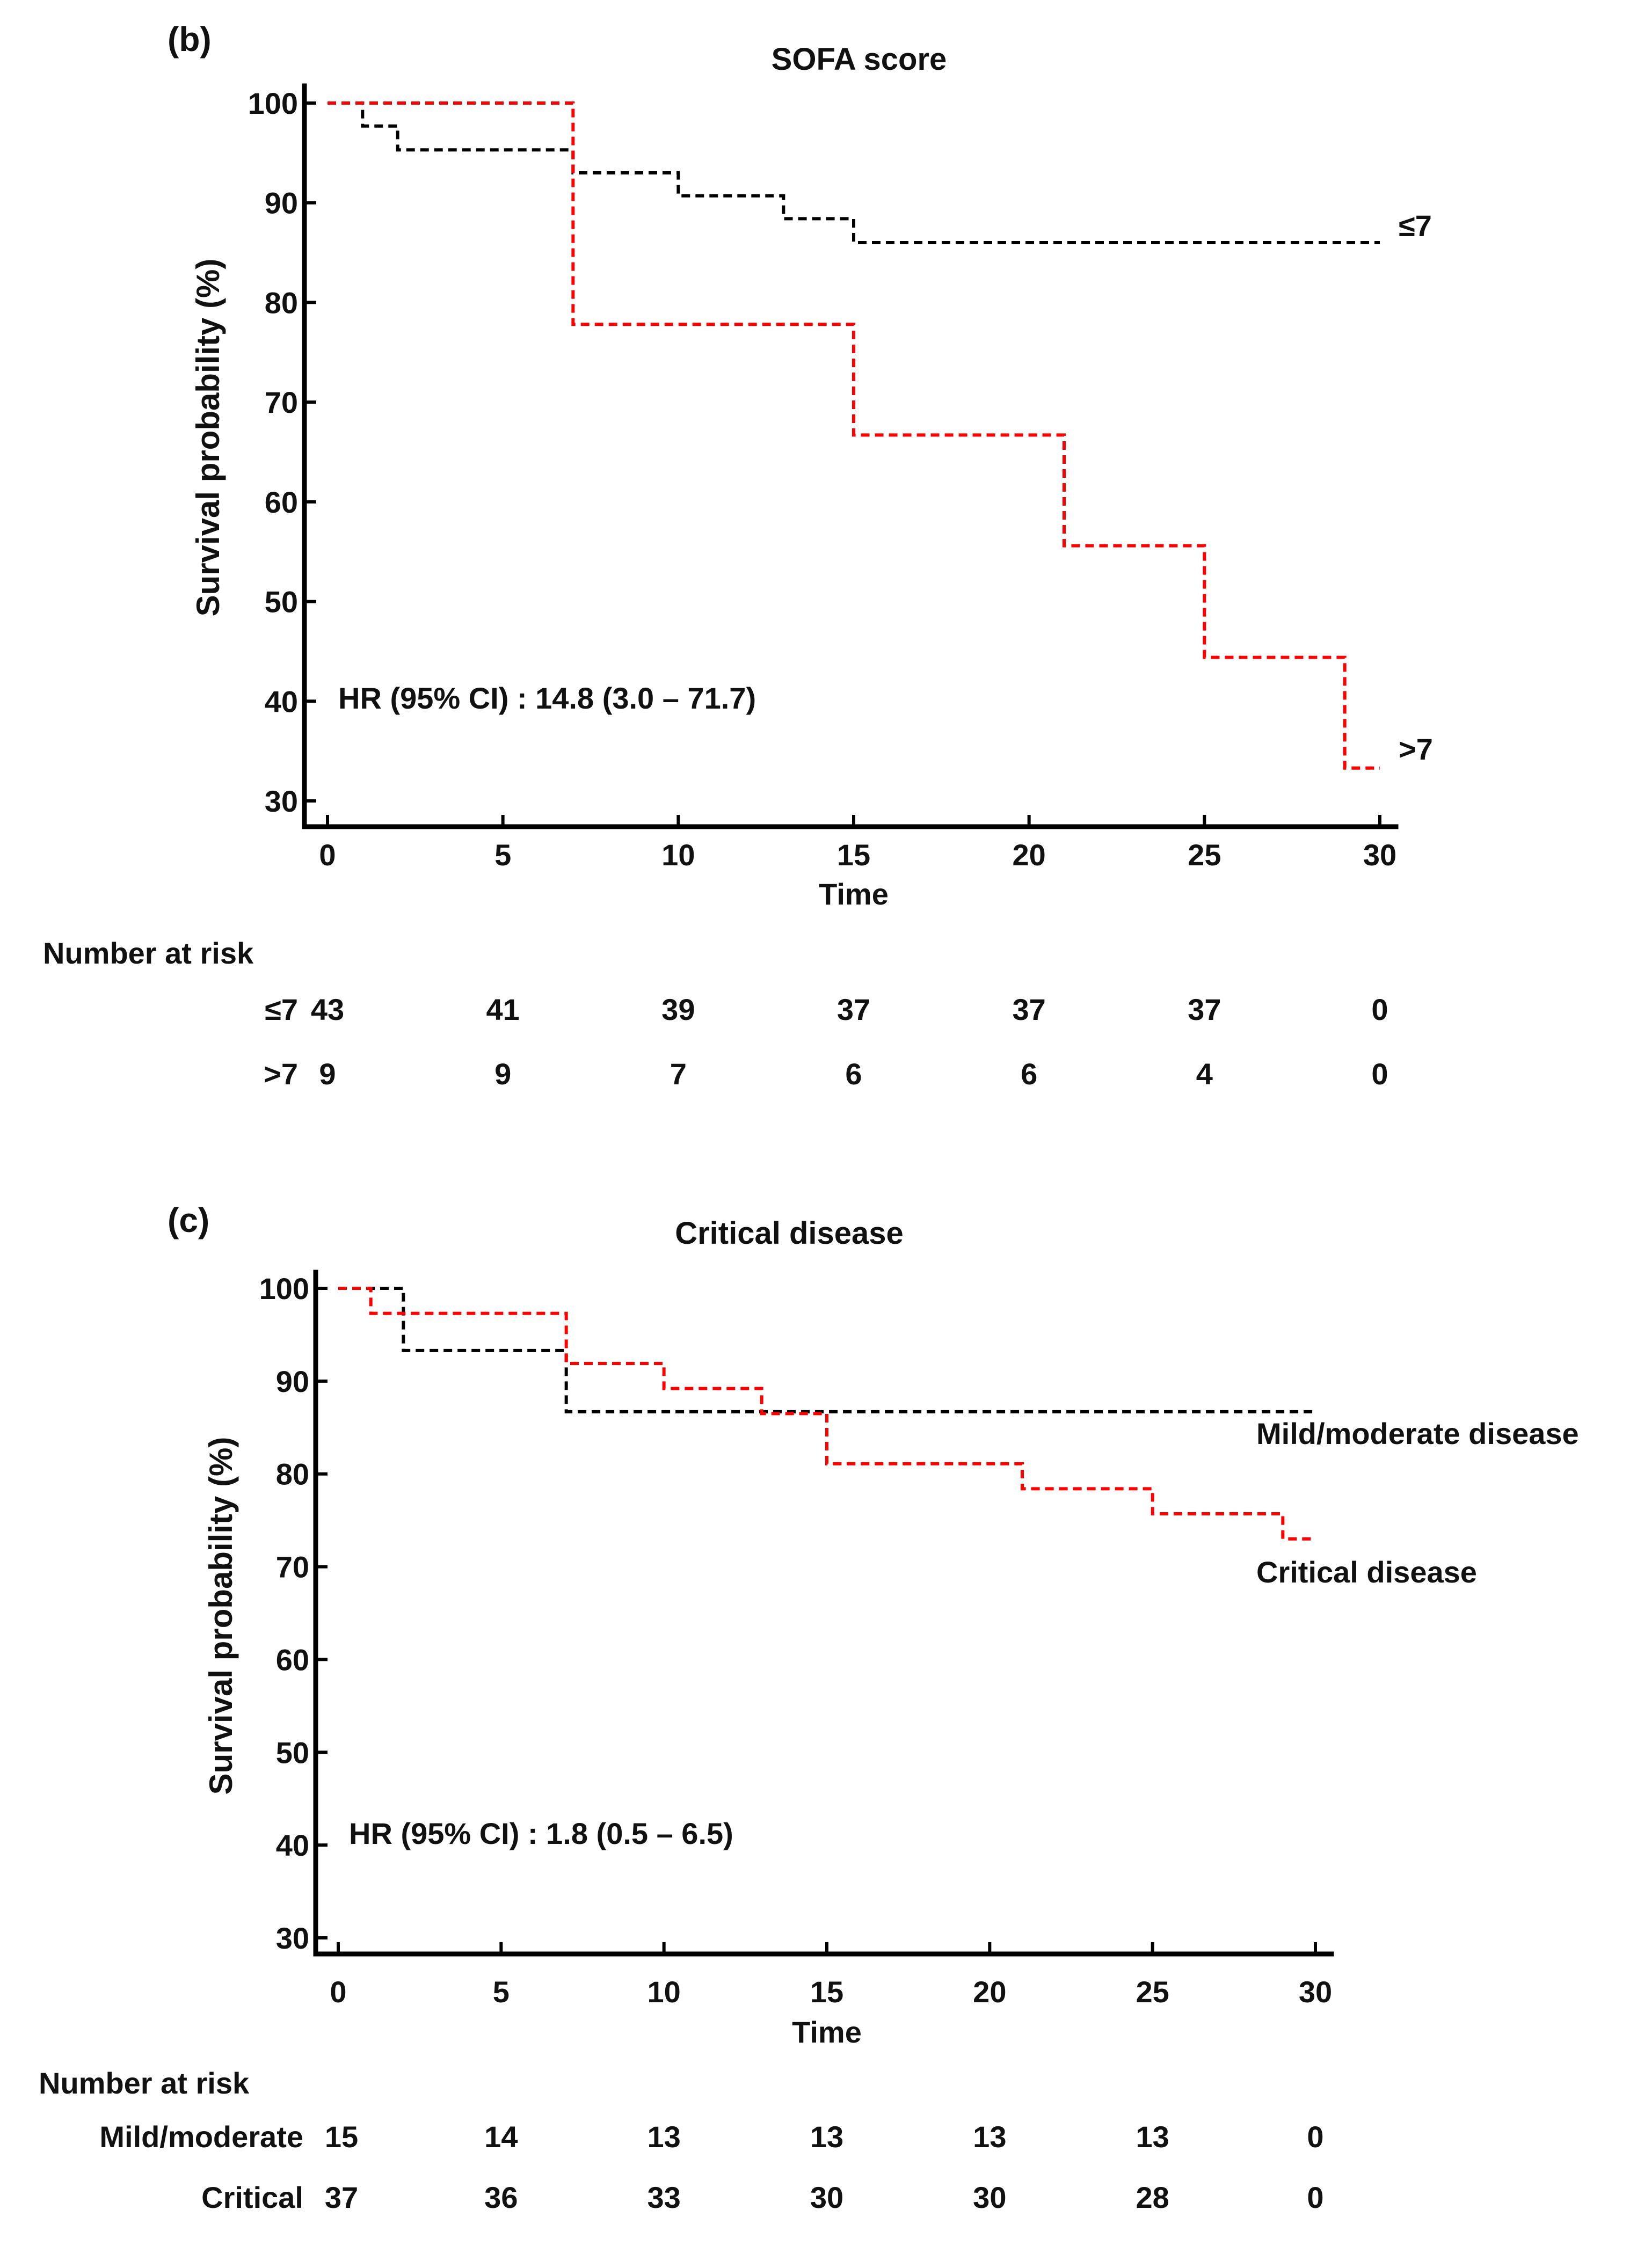 This screenshot has width=1637, height=2268. I want to click on risk-cell: 4, so click(1204, 1074).